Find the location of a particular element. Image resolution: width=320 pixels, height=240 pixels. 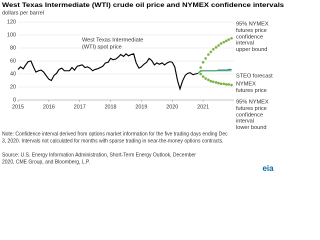

series-label: (WTI) spot price is located at coordinates (102, 47).